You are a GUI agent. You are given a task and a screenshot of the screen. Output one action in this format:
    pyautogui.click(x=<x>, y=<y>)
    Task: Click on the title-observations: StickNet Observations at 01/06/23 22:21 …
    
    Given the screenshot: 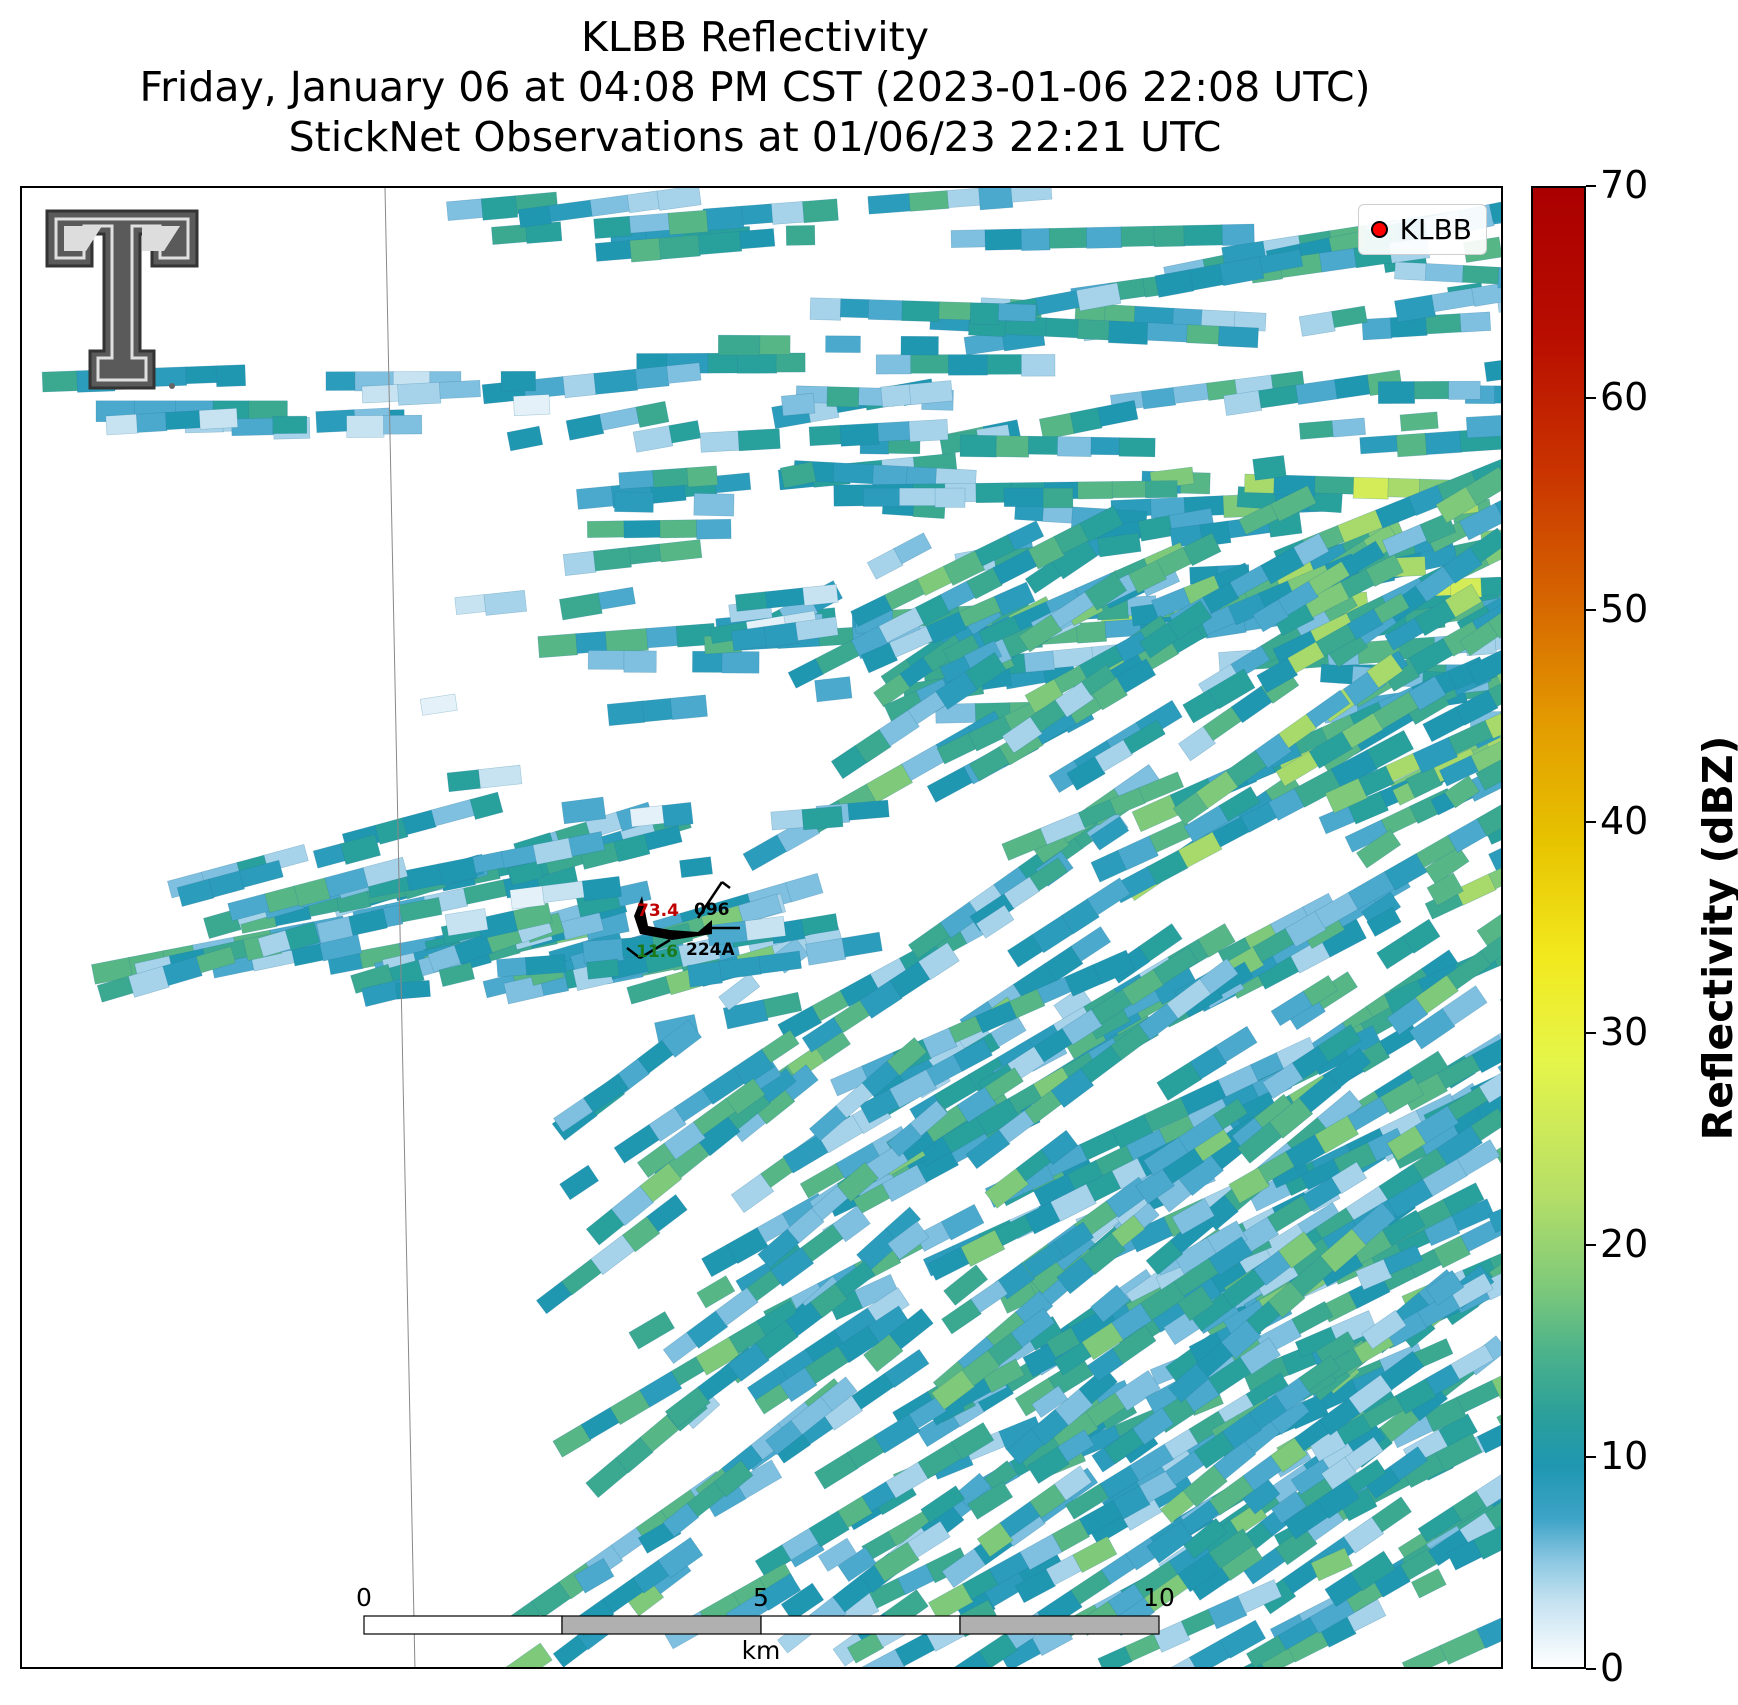 What is the action you would take?
    pyautogui.click(x=755, y=137)
    